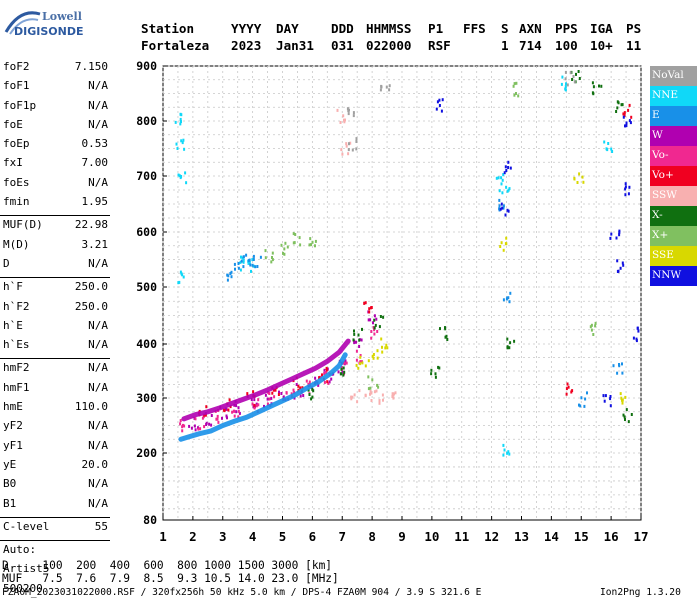 The height and width of the screenshot is (601, 700). I want to click on parameter-label: fxI, so click(13, 163).